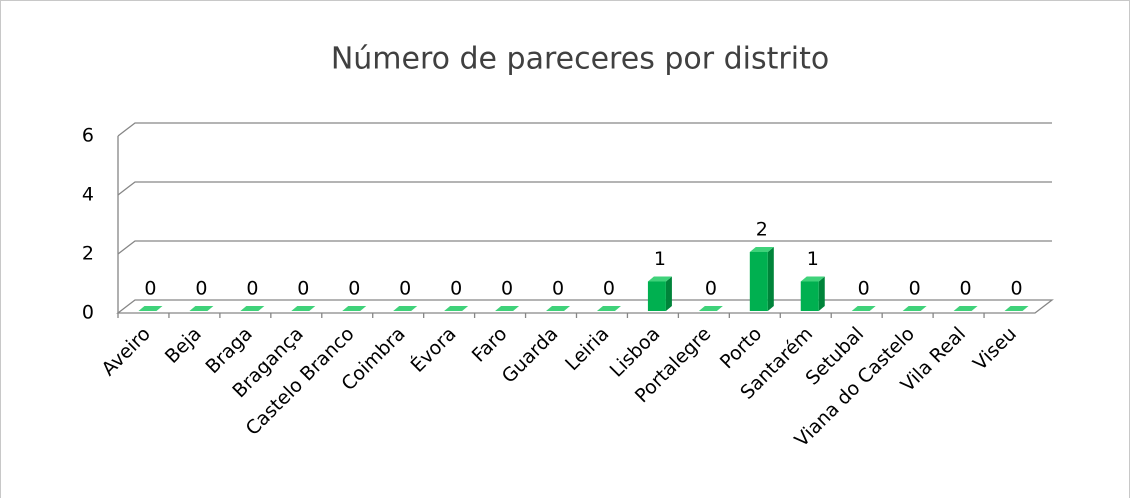 The height and width of the screenshot is (498, 1131). What do you see at coordinates (762, 230) in the screenshot?
I see `value-label: 2` at bounding box center [762, 230].